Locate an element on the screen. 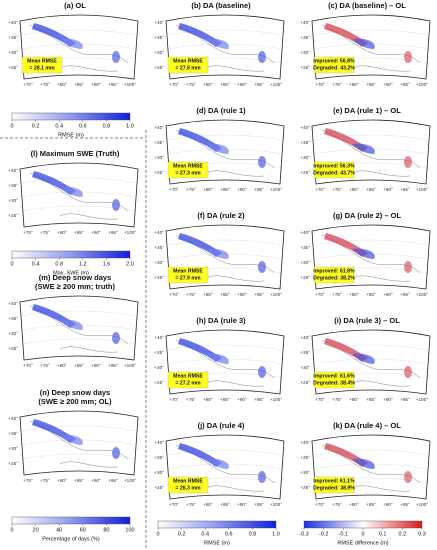 This screenshot has width=437, height=550. colorbar-tick-label: 60 is located at coordinates (83, 530).